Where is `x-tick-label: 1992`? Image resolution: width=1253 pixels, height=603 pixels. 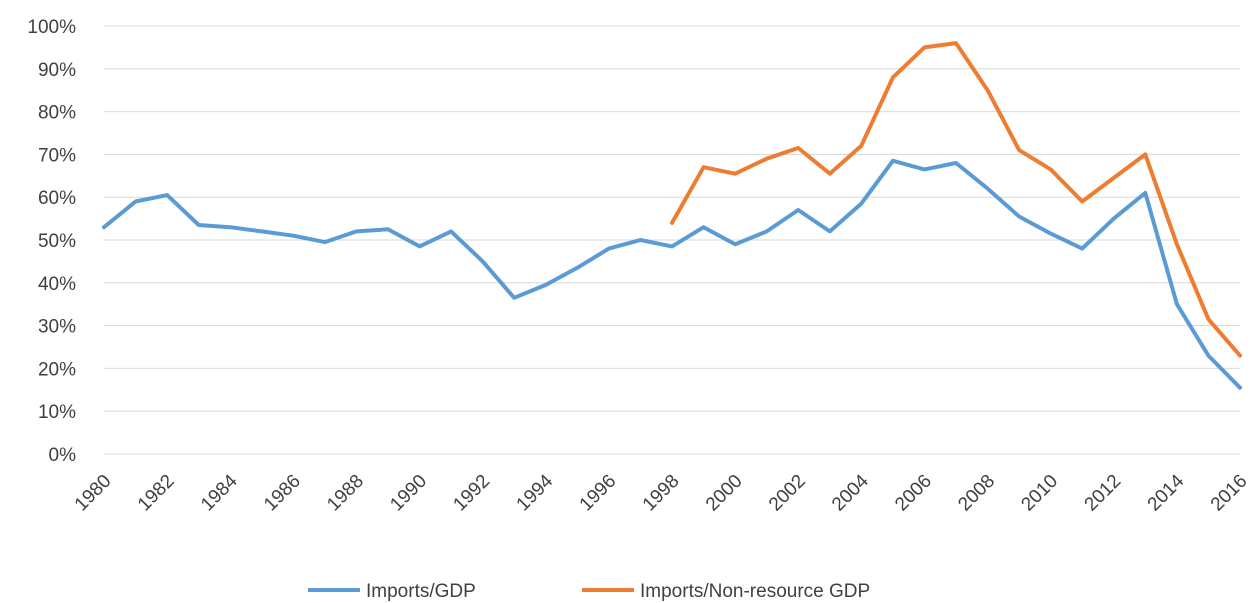
x-tick-label: 1992 is located at coordinates (471, 493).